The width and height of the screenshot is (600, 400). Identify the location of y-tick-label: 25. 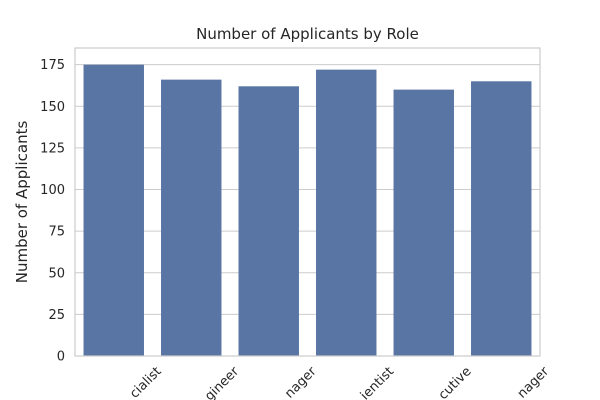
(56, 315).